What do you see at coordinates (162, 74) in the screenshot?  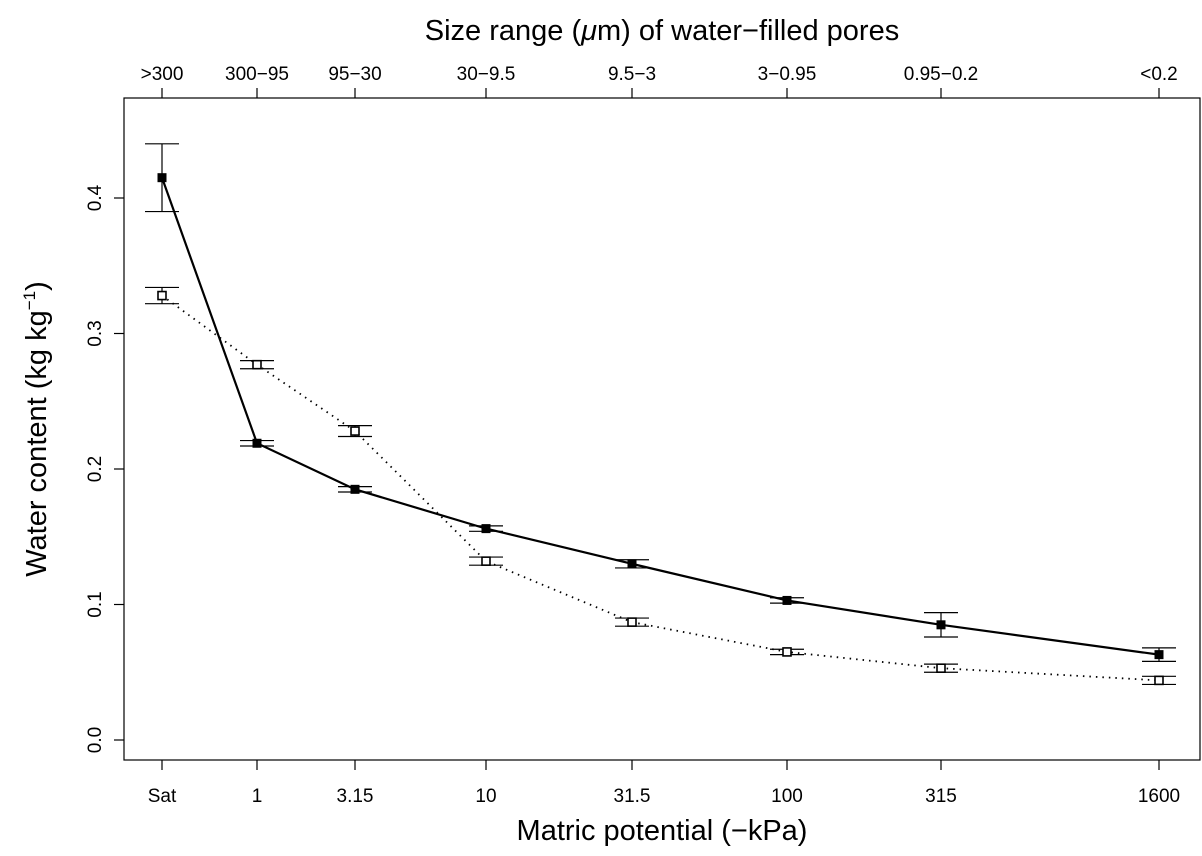 I see `top-tick-label: >300` at bounding box center [162, 74].